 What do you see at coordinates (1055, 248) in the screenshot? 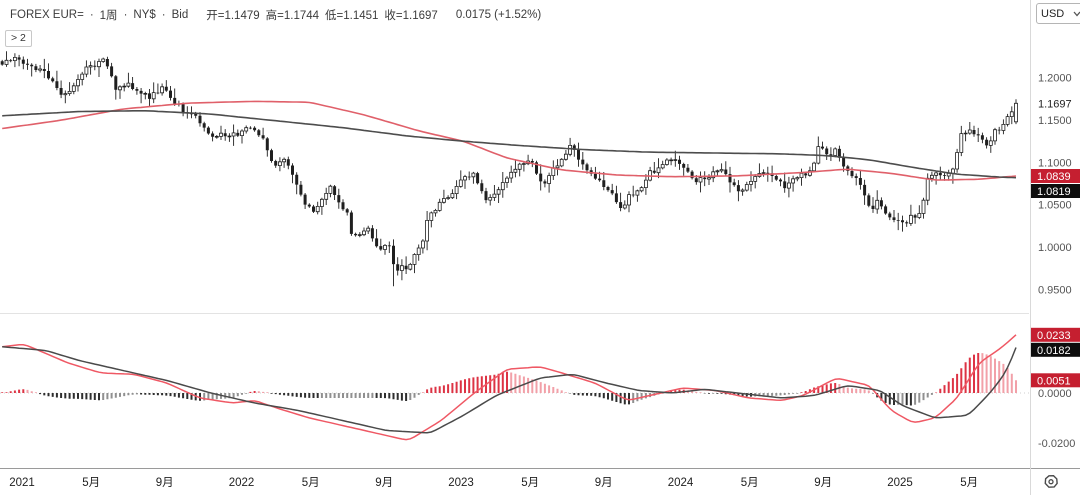
I see `price-axis-tick: 1.0000` at bounding box center [1055, 248].